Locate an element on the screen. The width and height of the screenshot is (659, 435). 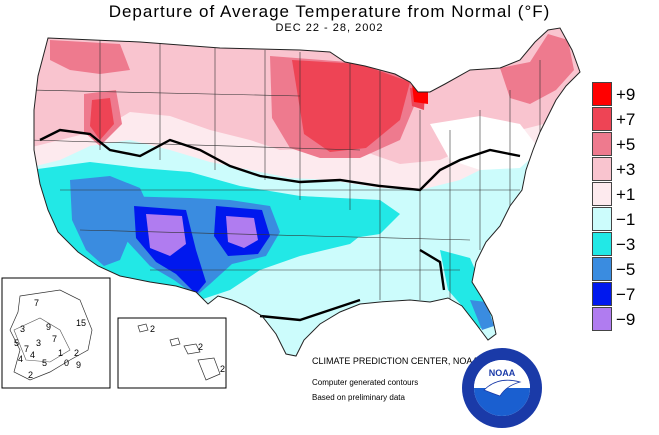
alaska-label: 1 is located at coordinates (60, 353).